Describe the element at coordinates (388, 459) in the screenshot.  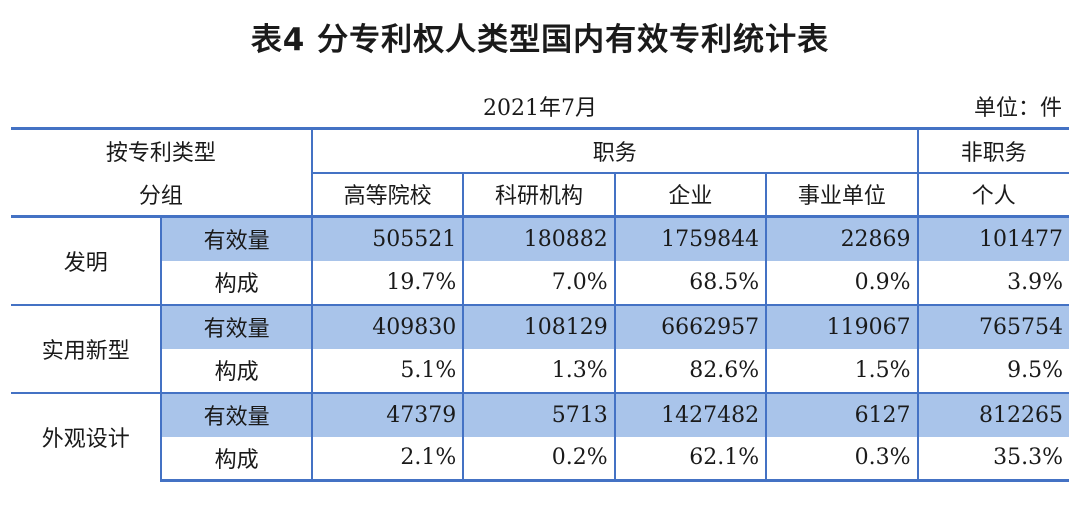
I see `table-cell: 2.1%` at that location.